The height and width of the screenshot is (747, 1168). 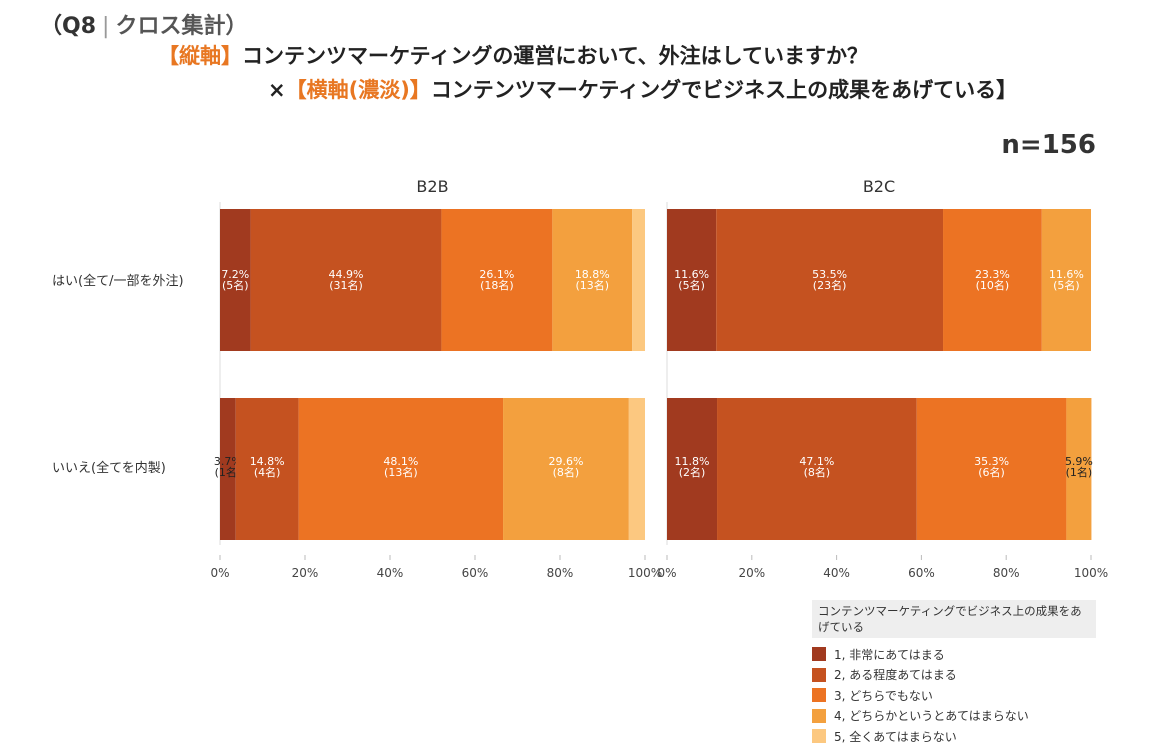 I want to click on horizontal-axis-text: コンテンツマーケティングでビジネス上の成果をあげている】, so click(x=724, y=90).